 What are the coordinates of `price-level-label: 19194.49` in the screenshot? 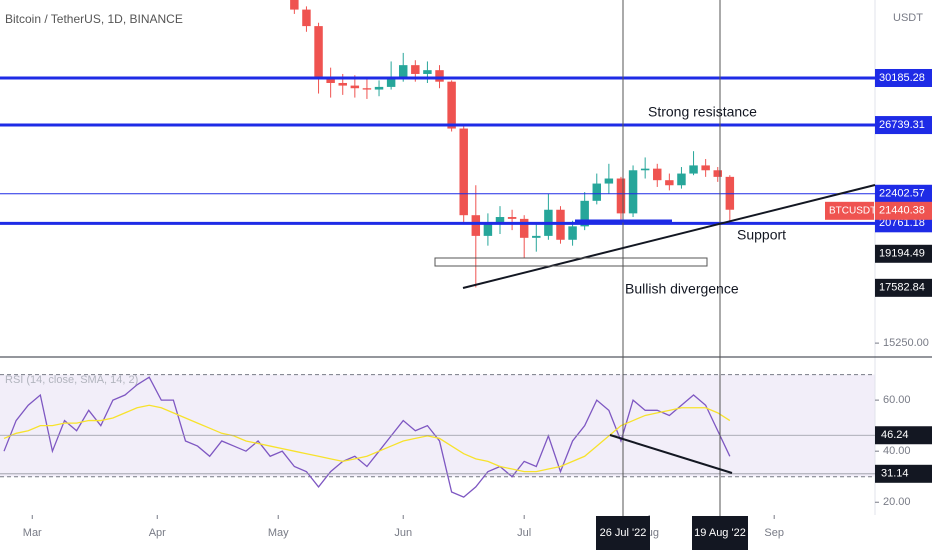 It's located at (902, 254).